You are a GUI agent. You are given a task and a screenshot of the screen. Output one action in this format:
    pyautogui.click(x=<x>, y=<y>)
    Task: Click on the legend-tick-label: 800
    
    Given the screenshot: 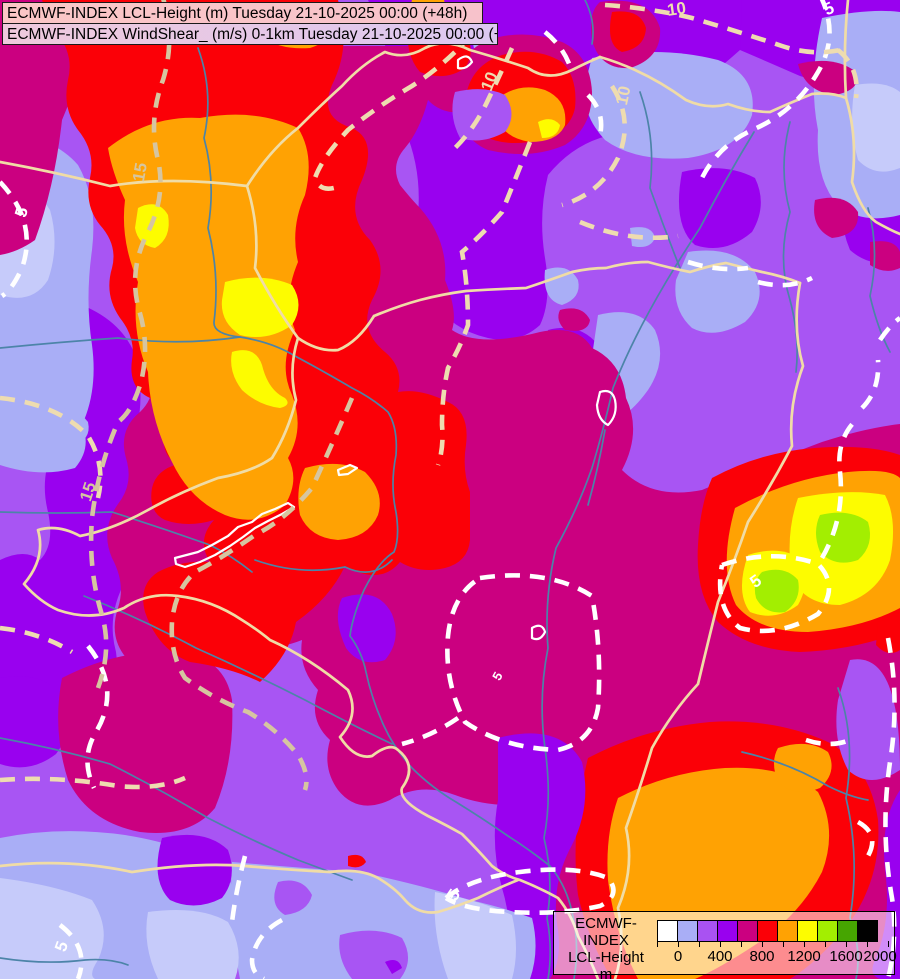 What is the action you would take?
    pyautogui.click(x=762, y=956)
    